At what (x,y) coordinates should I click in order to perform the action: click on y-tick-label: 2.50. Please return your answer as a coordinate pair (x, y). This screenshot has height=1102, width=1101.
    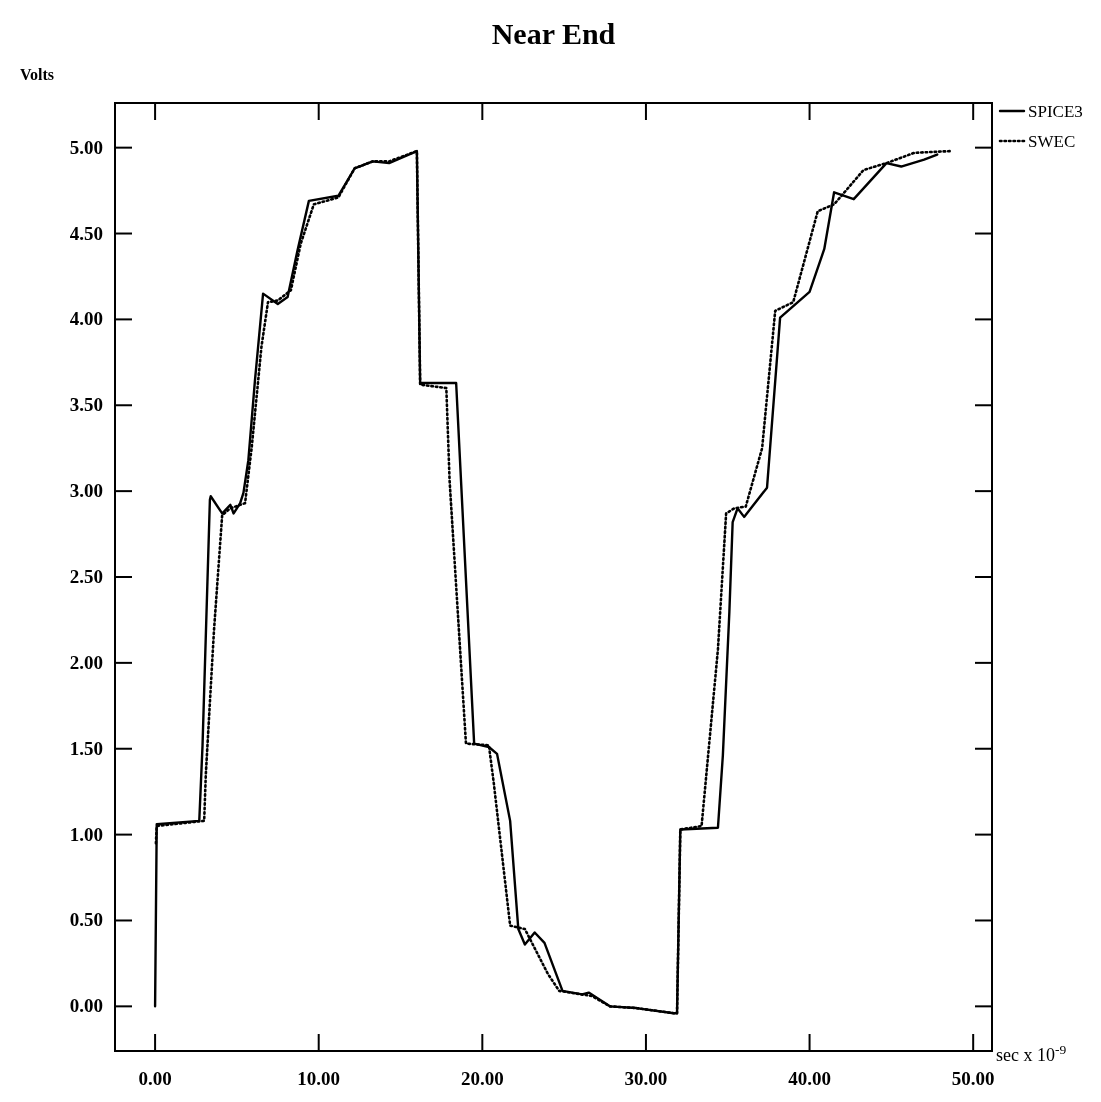
    Looking at the image, I should click on (86, 576).